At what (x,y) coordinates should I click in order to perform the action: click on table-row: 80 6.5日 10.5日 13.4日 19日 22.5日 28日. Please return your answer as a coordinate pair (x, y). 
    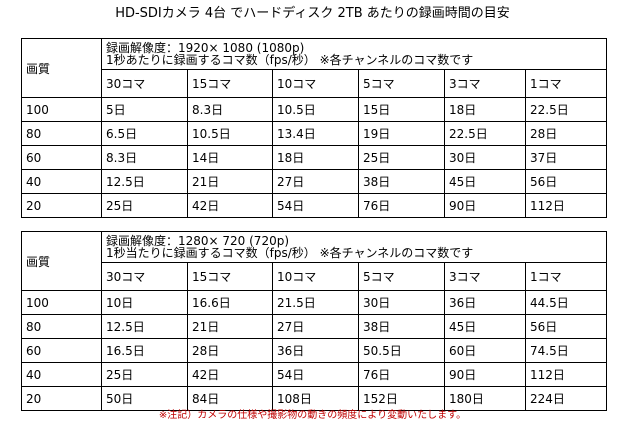
    Looking at the image, I should click on (314, 133).